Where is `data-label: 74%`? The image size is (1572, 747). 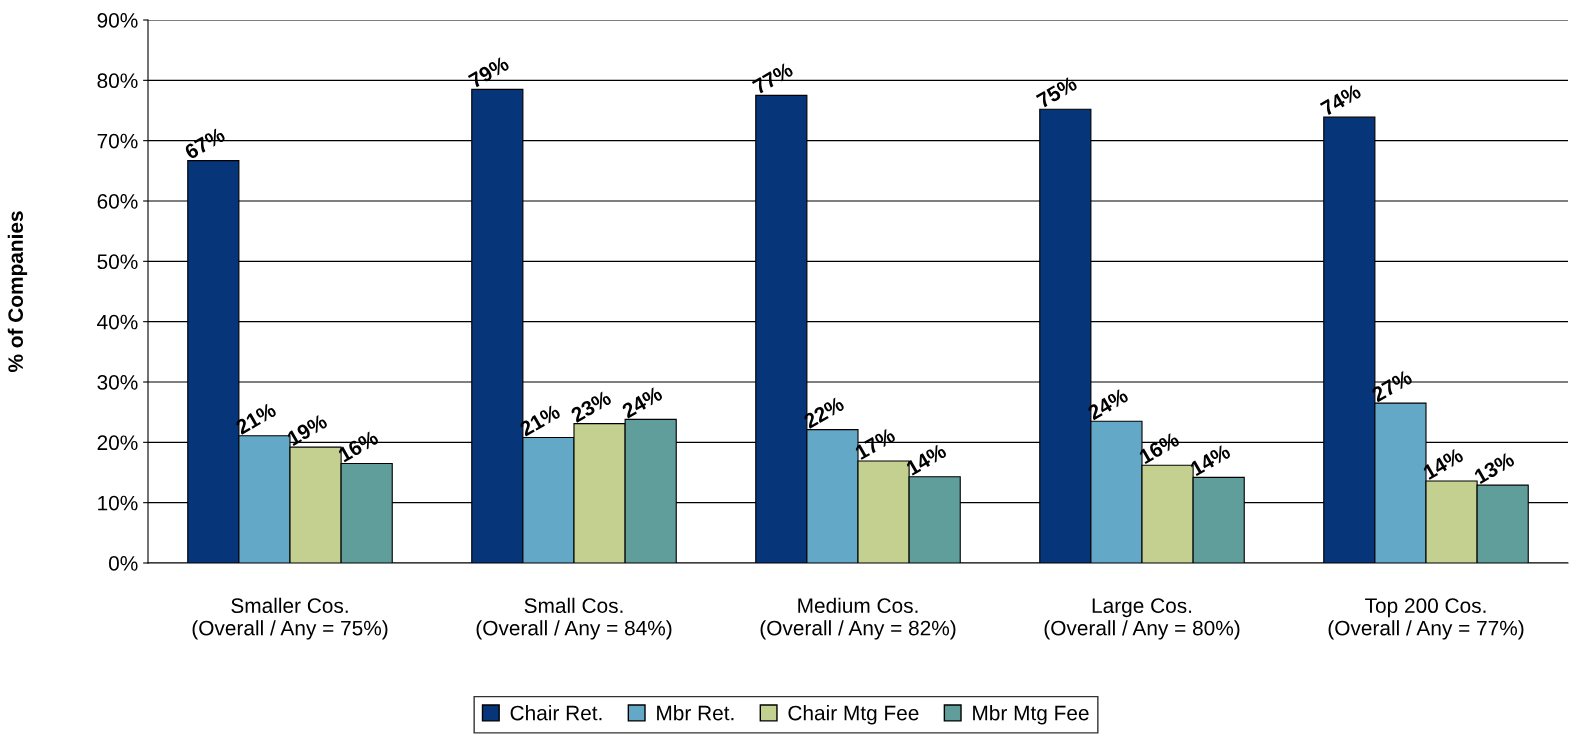 data-label: 74% is located at coordinates (1340, 100).